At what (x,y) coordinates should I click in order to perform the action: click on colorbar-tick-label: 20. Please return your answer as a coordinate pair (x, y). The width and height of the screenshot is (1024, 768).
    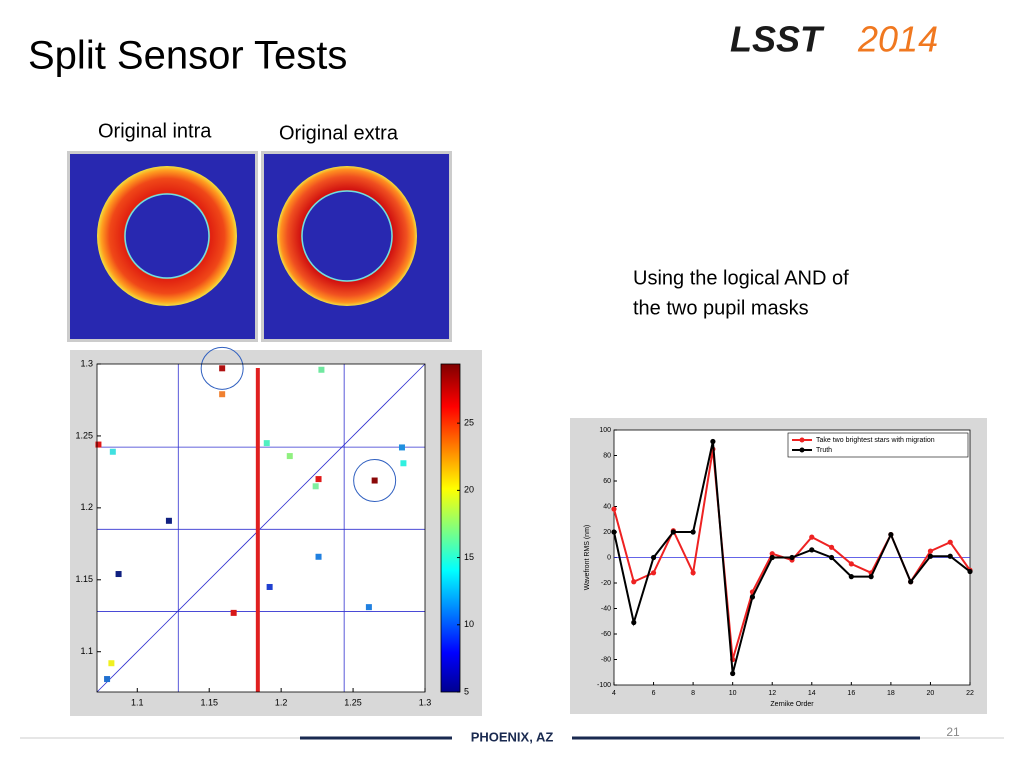
    Looking at the image, I should click on (469, 490).